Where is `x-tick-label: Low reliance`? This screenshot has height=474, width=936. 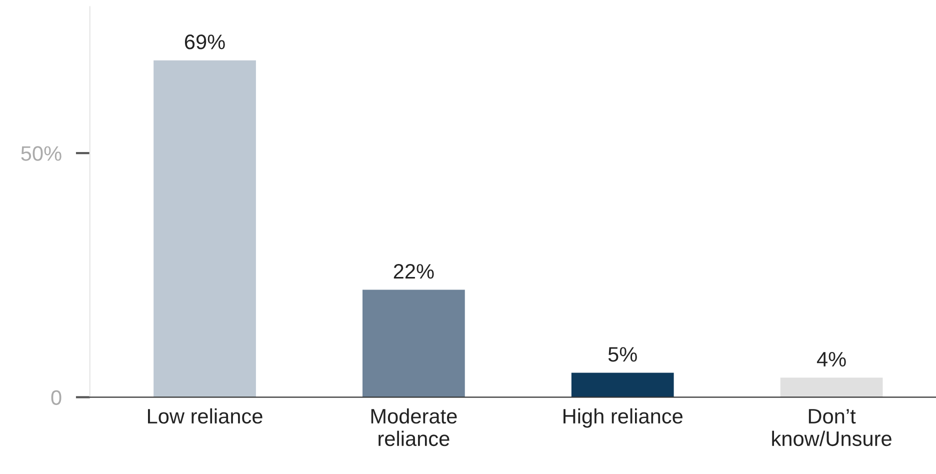
x-tick-label: Low reliance is located at coordinates (205, 416).